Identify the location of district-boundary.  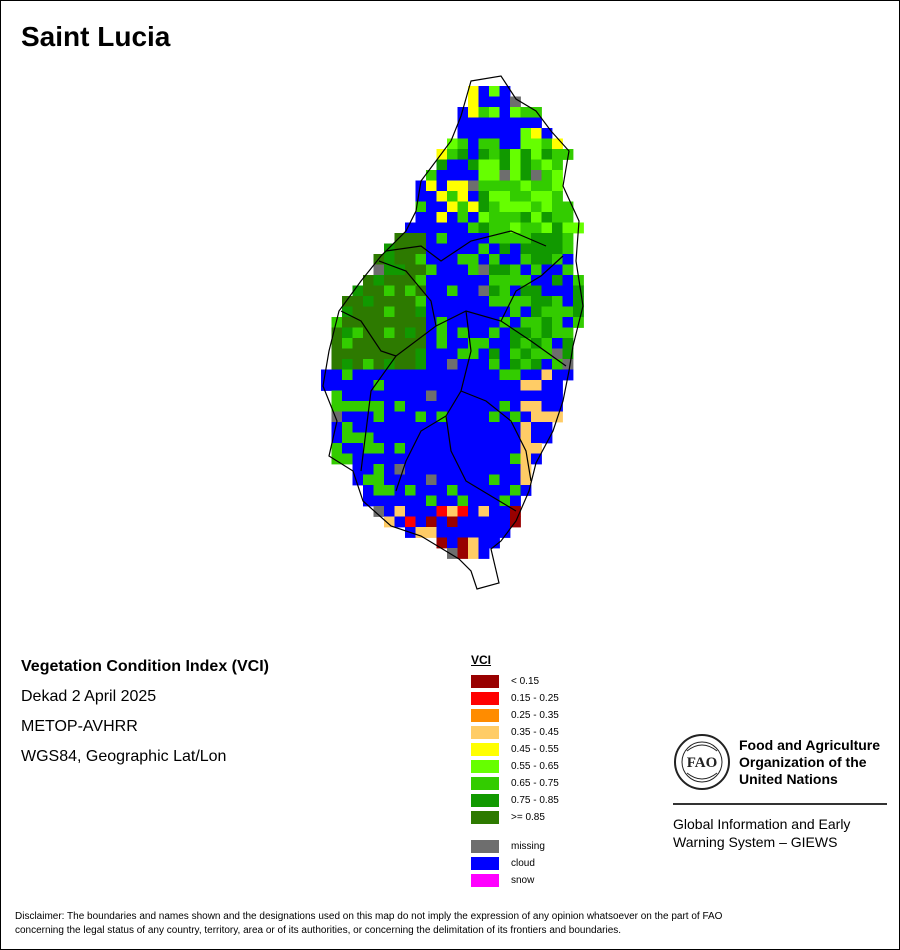
(481, 463).